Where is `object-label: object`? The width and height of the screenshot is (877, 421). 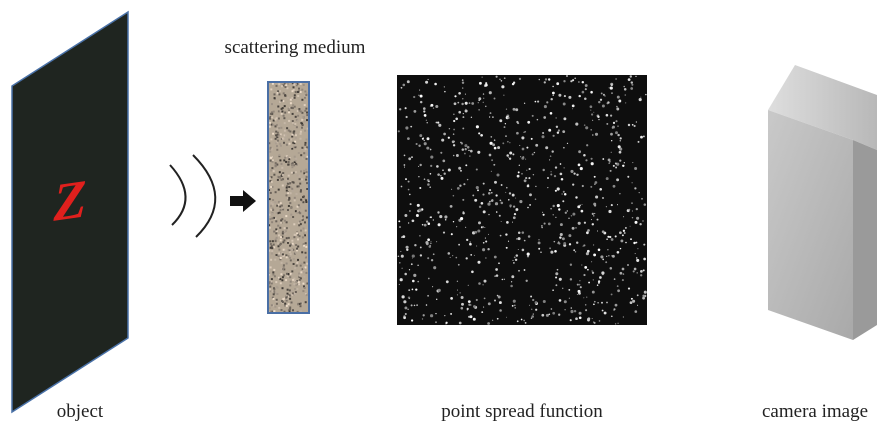 object-label: object is located at coordinates (80, 411).